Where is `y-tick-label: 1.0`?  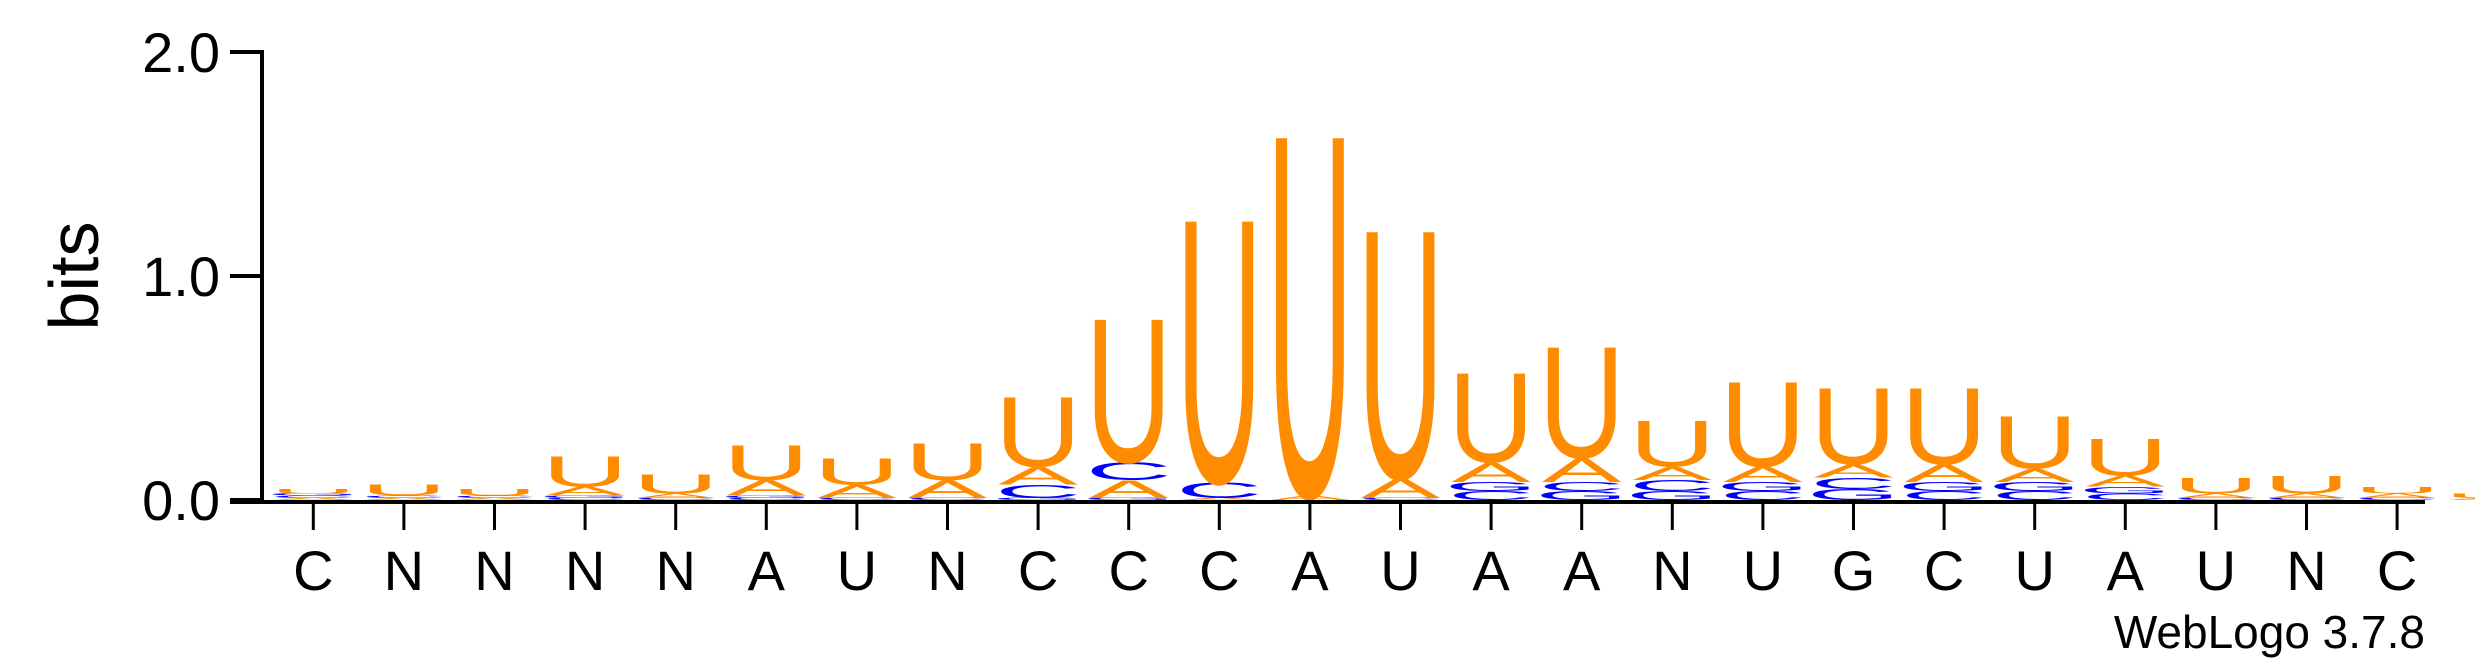
y-tick-label: 1.0 is located at coordinates (181, 276).